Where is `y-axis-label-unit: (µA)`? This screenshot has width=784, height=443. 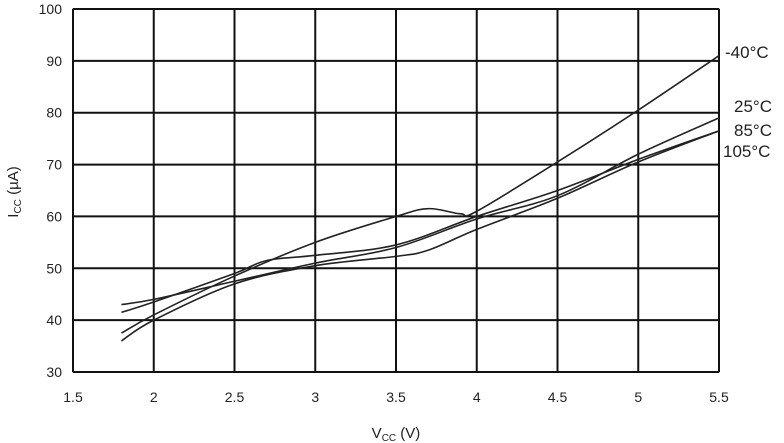 y-axis-label-unit: (µA) is located at coordinates (13, 182).